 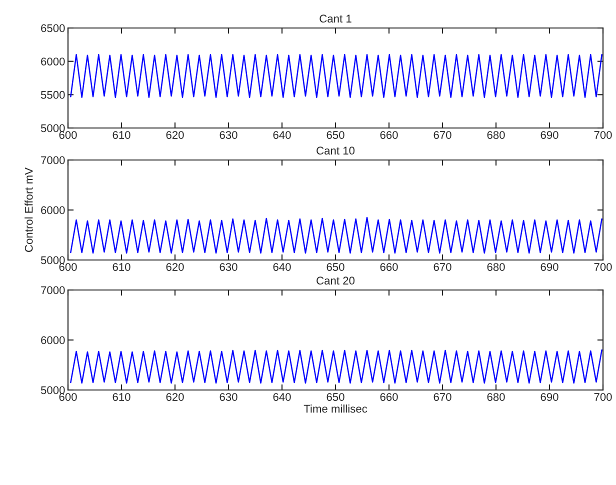 I want to click on y-tick-label: 5500, so click(x=52, y=94).